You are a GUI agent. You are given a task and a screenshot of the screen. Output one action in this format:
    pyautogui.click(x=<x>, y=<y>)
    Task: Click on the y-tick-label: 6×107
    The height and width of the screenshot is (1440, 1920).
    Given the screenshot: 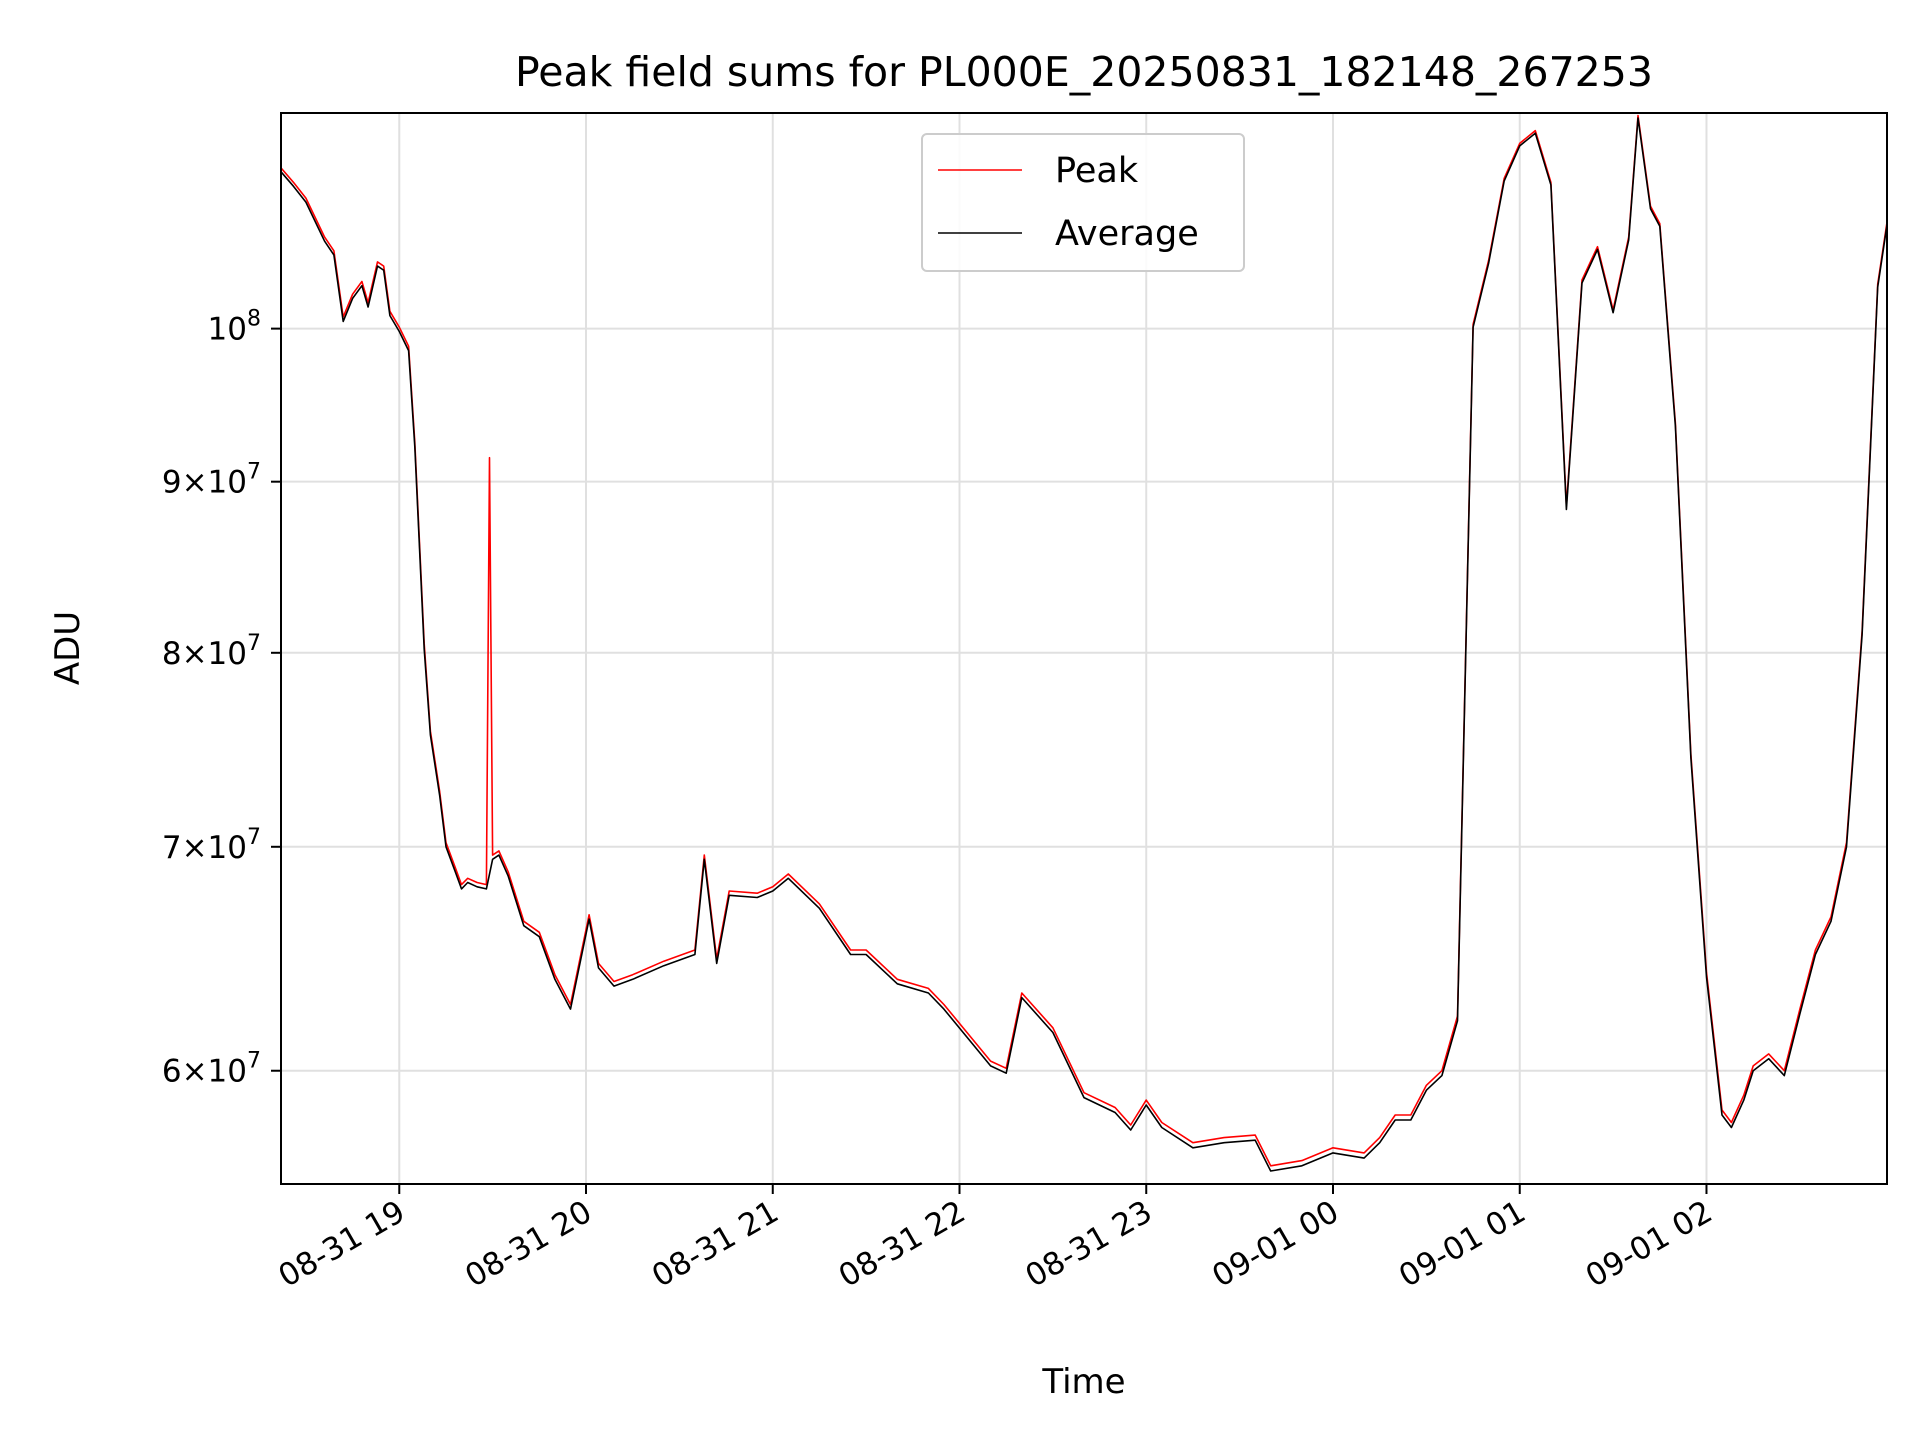 What is the action you would take?
    pyautogui.click(x=211, y=1069)
    